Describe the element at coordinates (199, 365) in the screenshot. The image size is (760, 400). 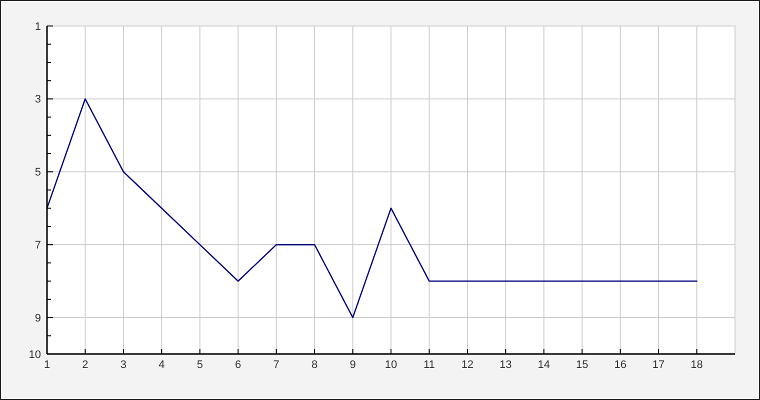
I see `x-tick-label: 5` at that location.